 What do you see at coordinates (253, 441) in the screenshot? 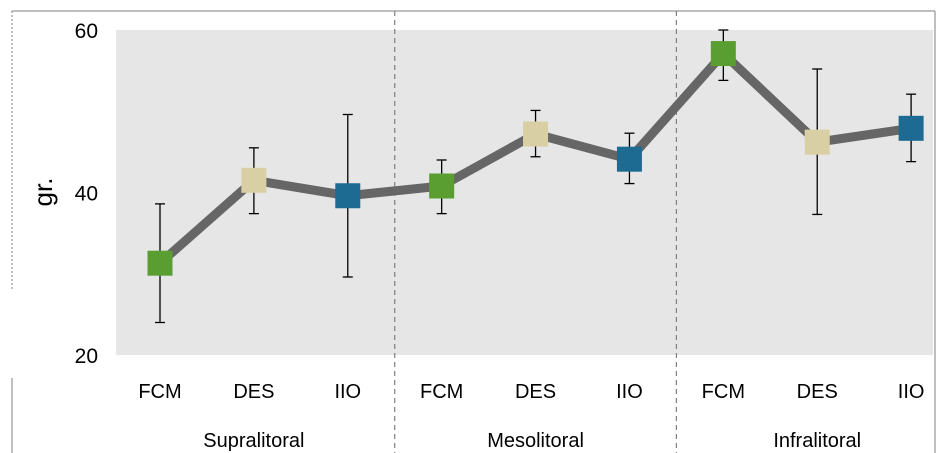
I see `group-label: Supralitoral` at bounding box center [253, 441].